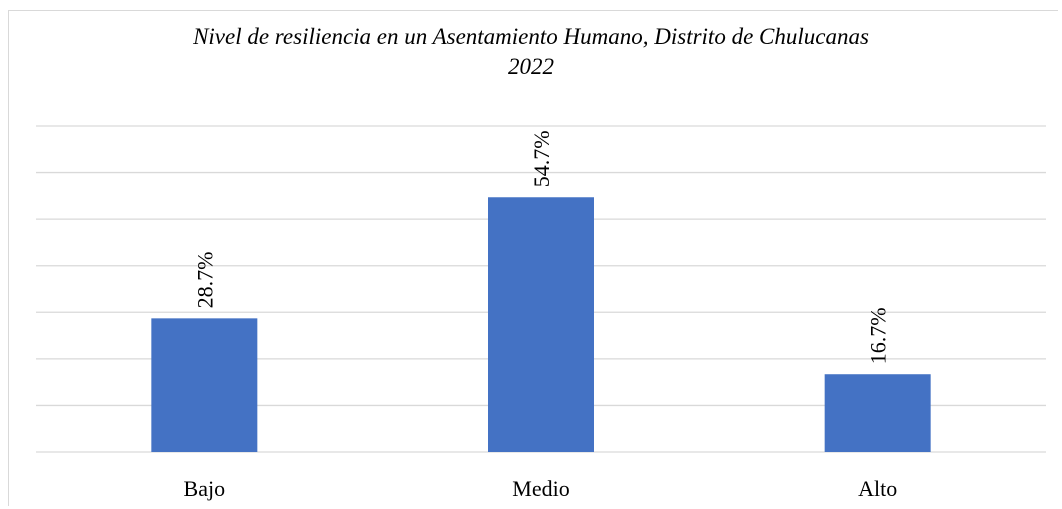 The image size is (1062, 509). Describe the element at coordinates (541, 324) in the screenshot. I see `bar-medio` at that location.